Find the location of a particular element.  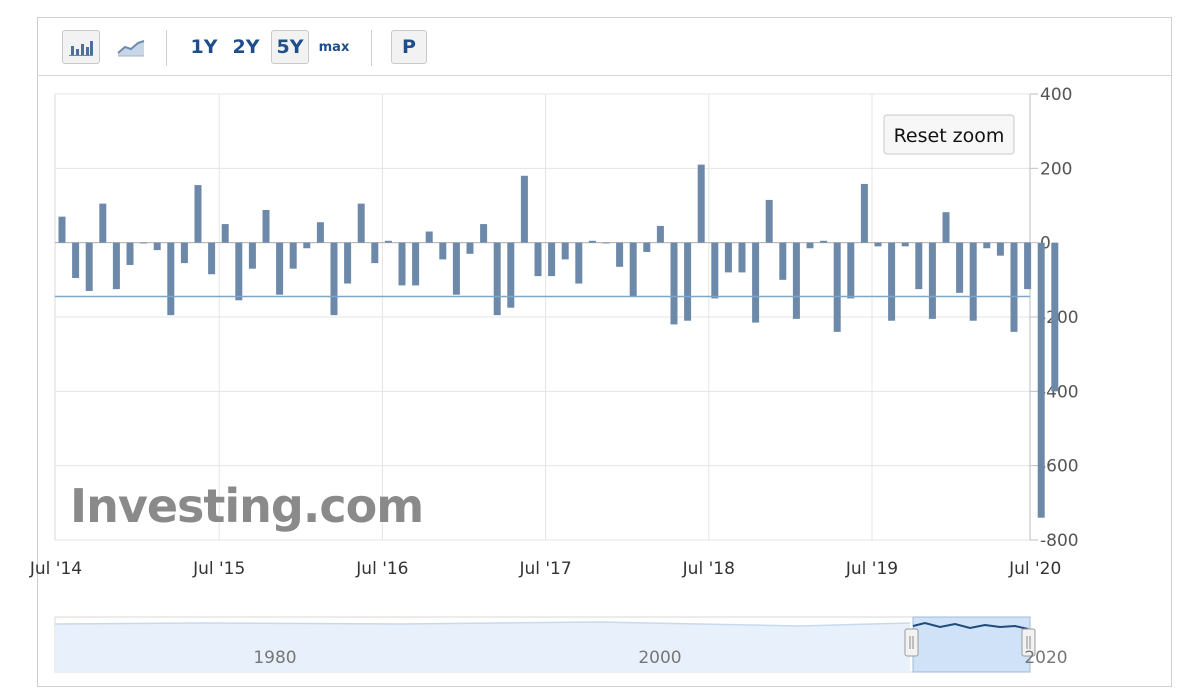

line-chart-button is located at coordinates (131, 47).